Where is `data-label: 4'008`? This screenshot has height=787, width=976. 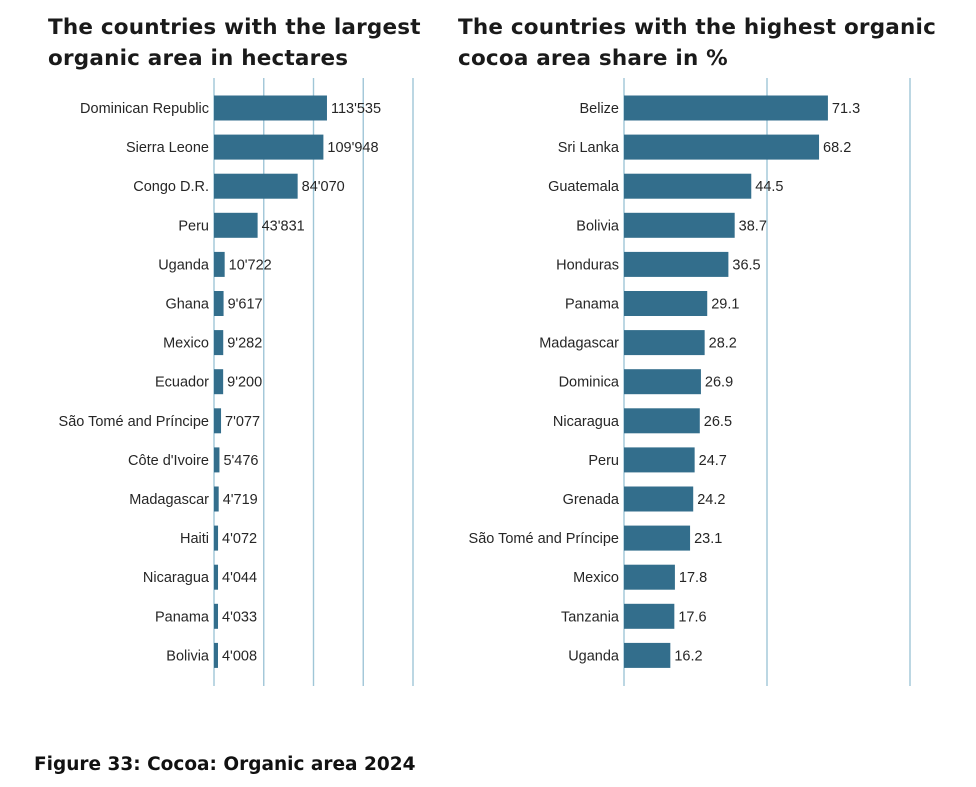
data-label: 4'008 is located at coordinates (239, 656).